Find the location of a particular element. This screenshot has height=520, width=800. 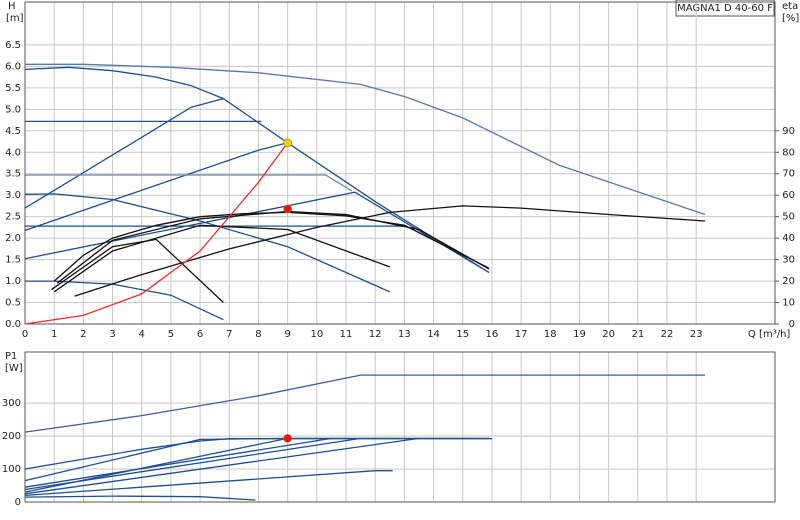

x-tick-label: 11 is located at coordinates (346, 334).